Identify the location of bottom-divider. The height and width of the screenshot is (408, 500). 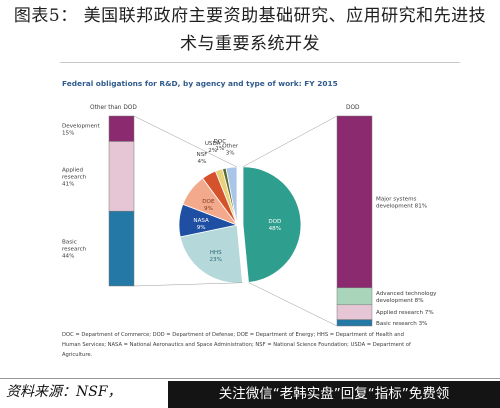
(250, 378).